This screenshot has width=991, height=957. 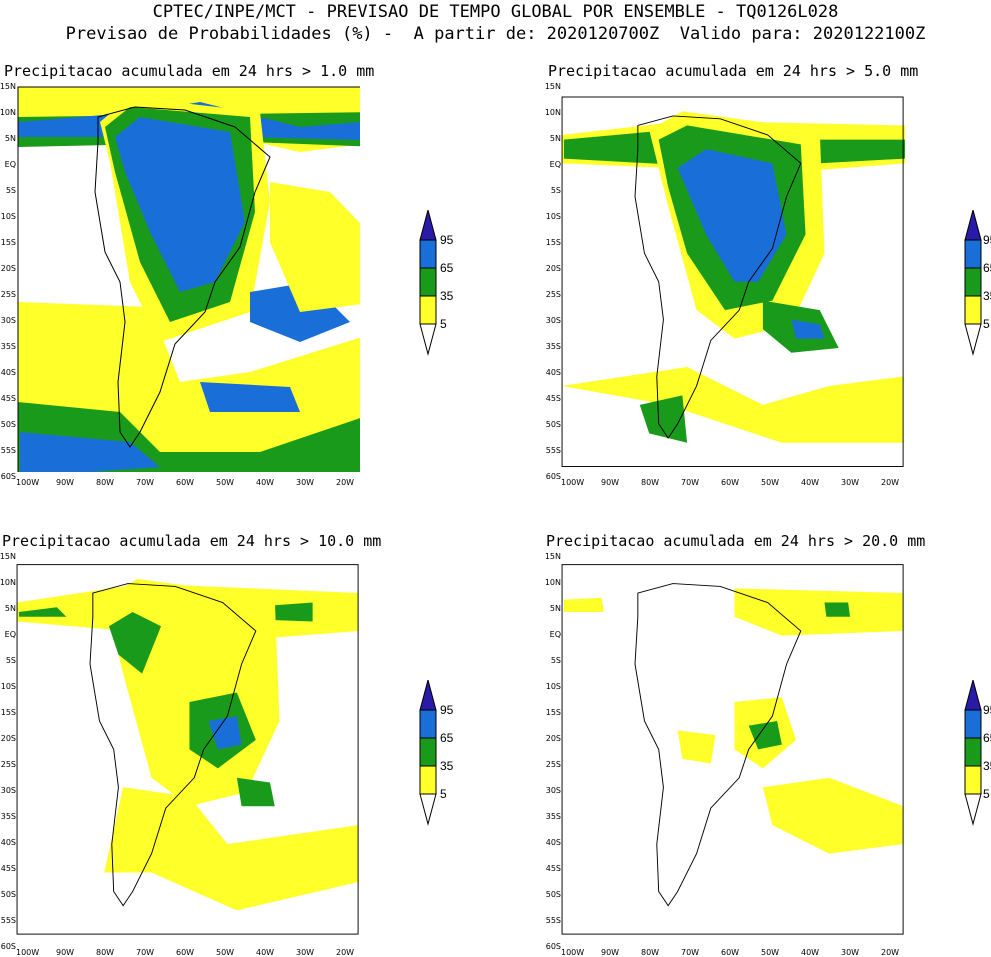 I want to click on legend-panel-2: 95 65 35 5, so click(x=977, y=283).